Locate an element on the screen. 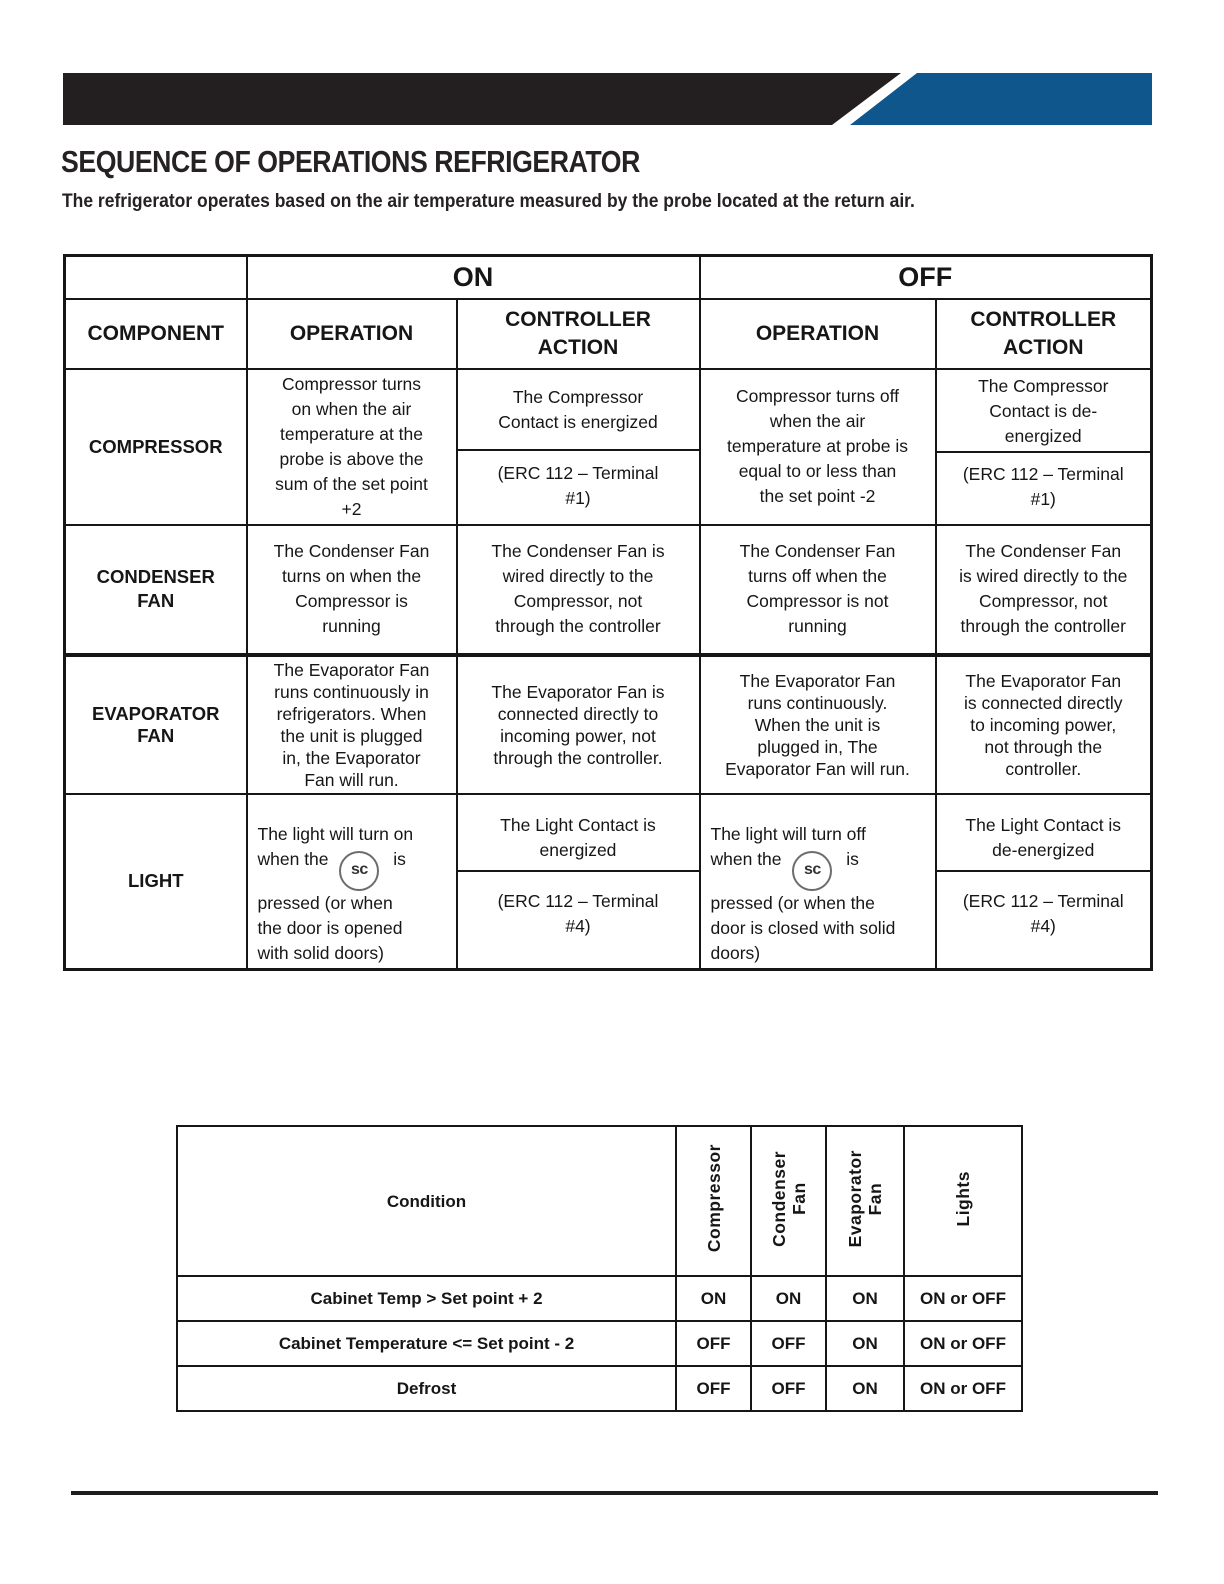 This screenshot has height=1584, width=1224. page-header-banner is located at coordinates (607, 99).